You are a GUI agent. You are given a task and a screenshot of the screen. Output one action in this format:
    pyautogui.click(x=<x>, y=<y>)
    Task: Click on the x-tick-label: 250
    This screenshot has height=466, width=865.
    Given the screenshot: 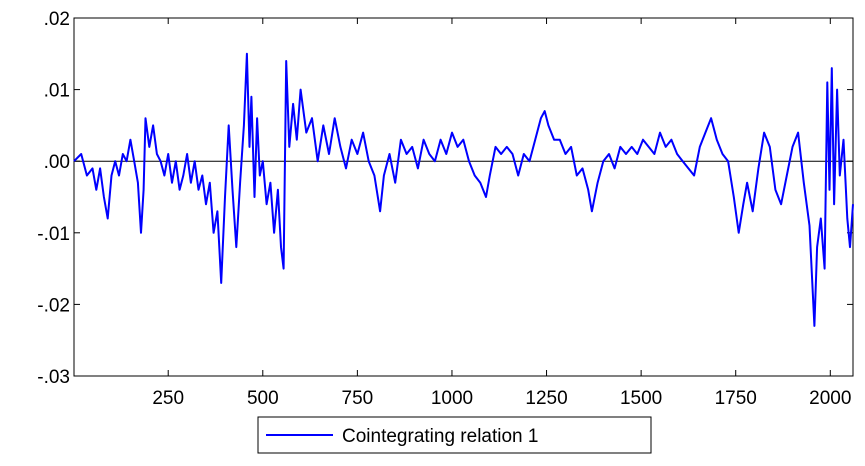 What is the action you would take?
    pyautogui.click(x=168, y=398)
    